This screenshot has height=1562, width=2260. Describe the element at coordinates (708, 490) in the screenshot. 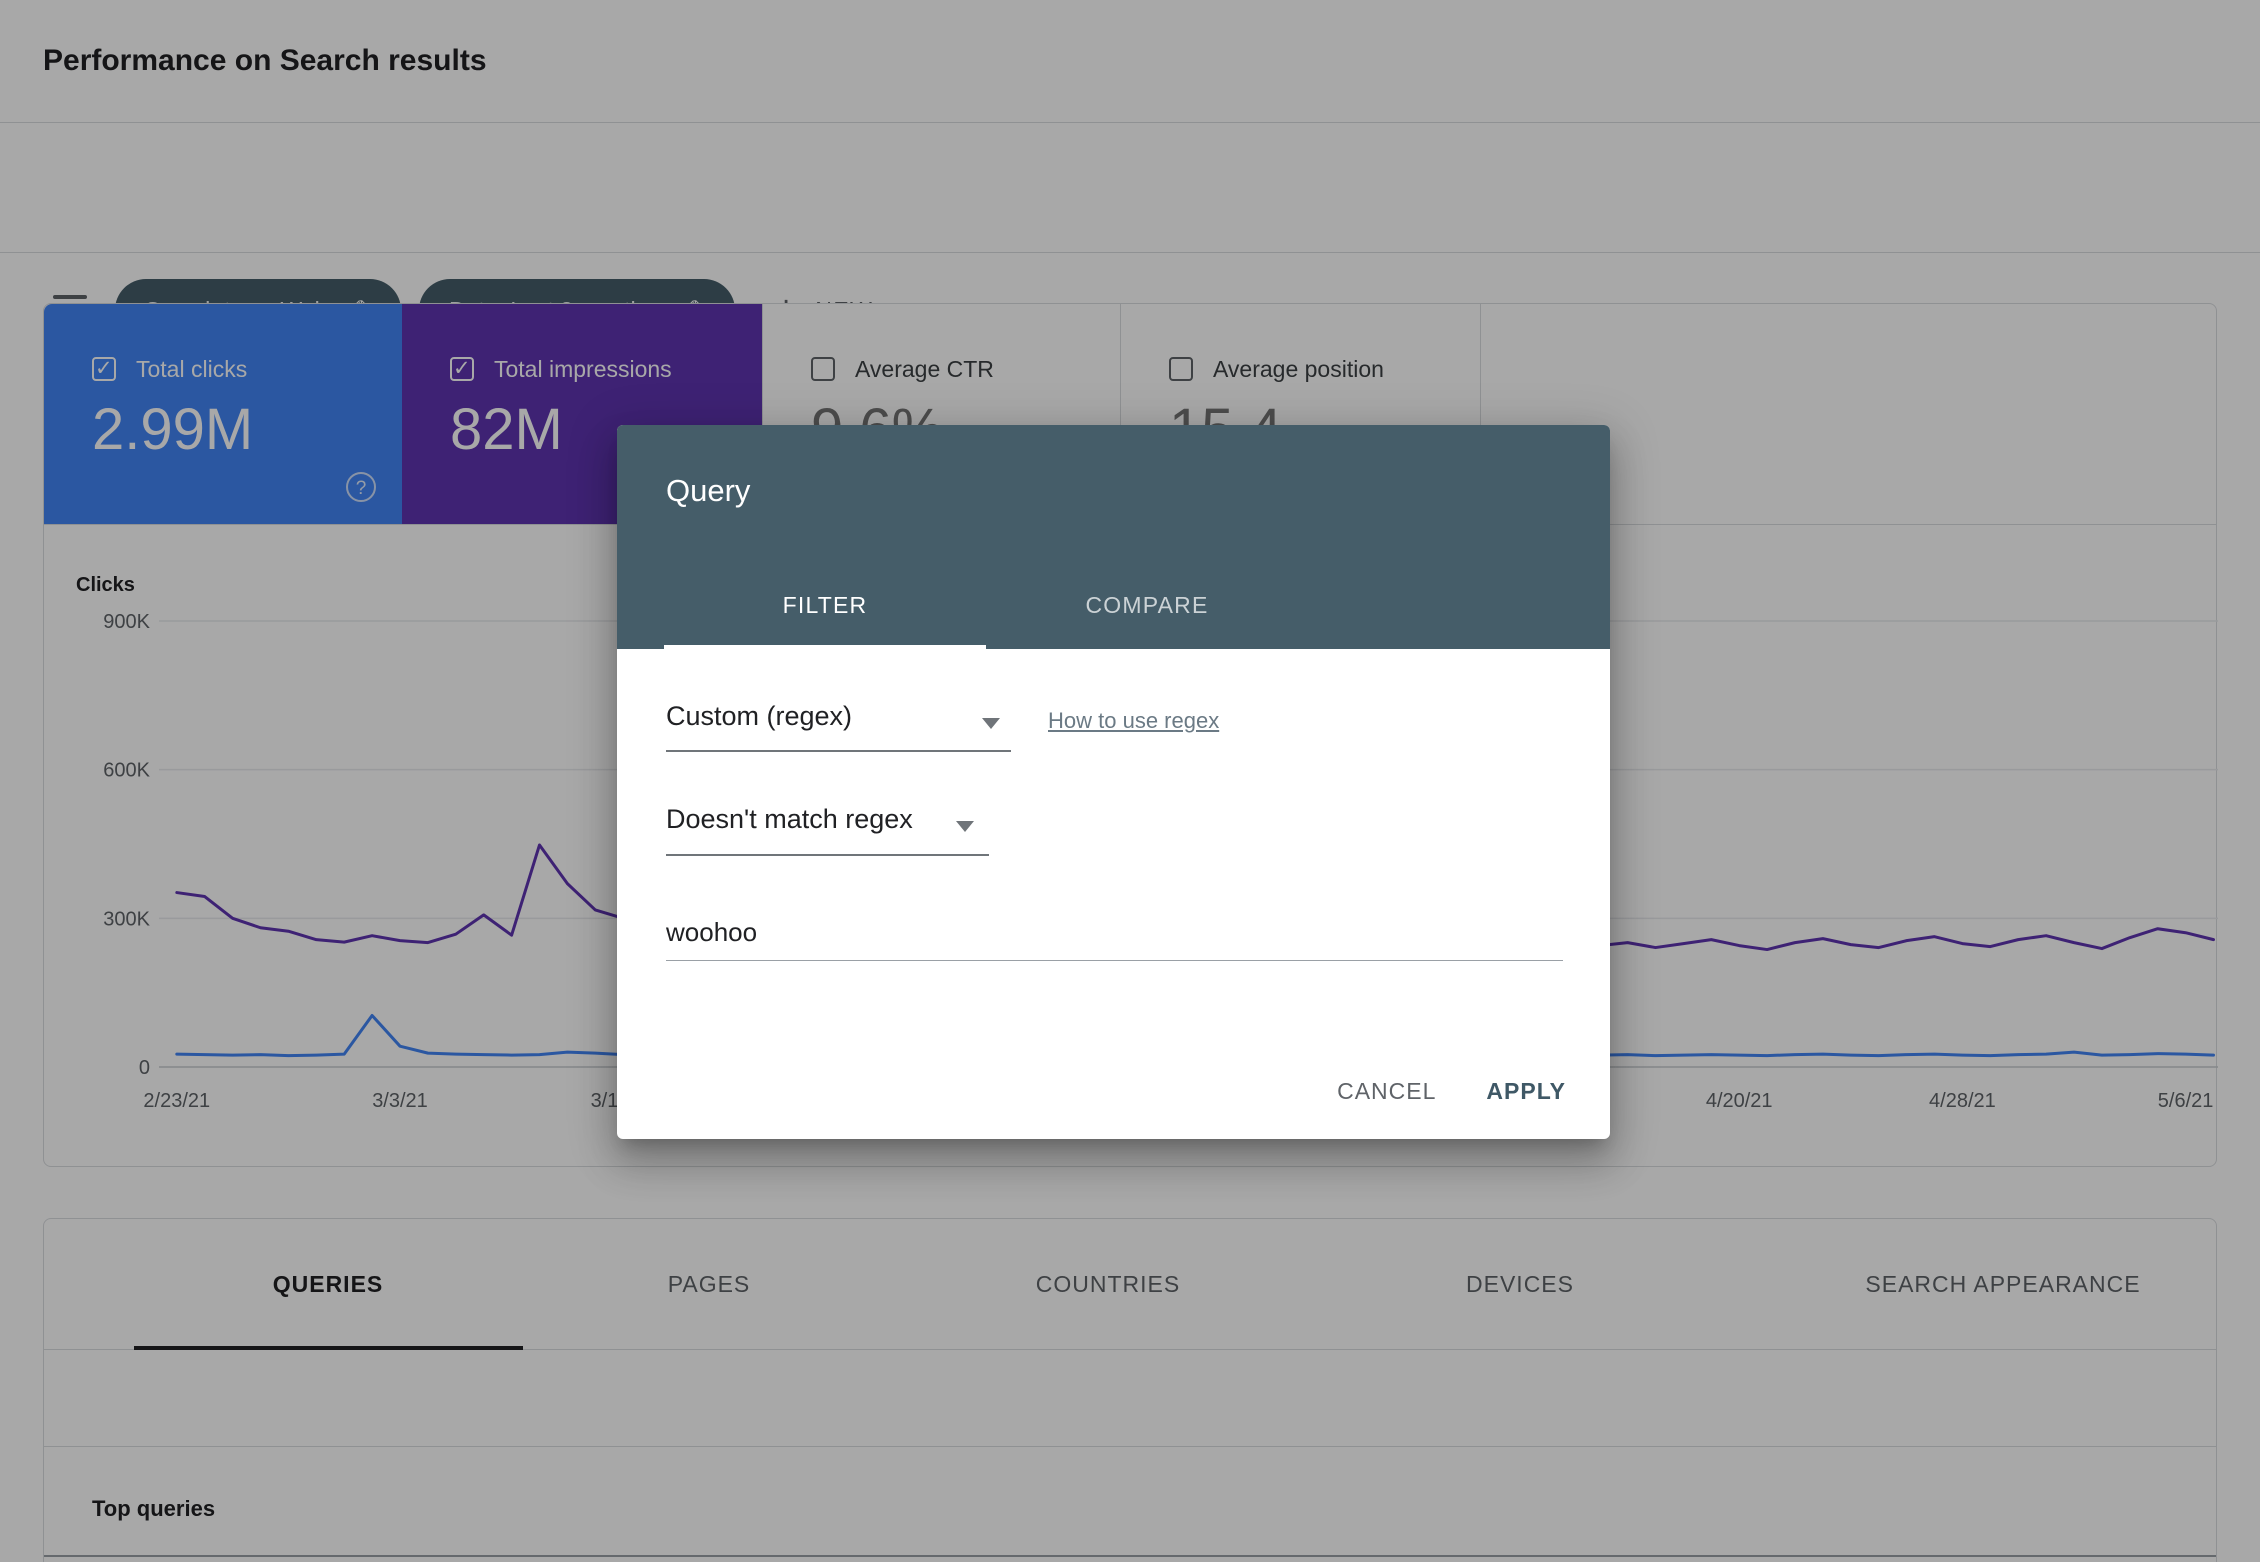

I see `dialog-title: Query` at that location.